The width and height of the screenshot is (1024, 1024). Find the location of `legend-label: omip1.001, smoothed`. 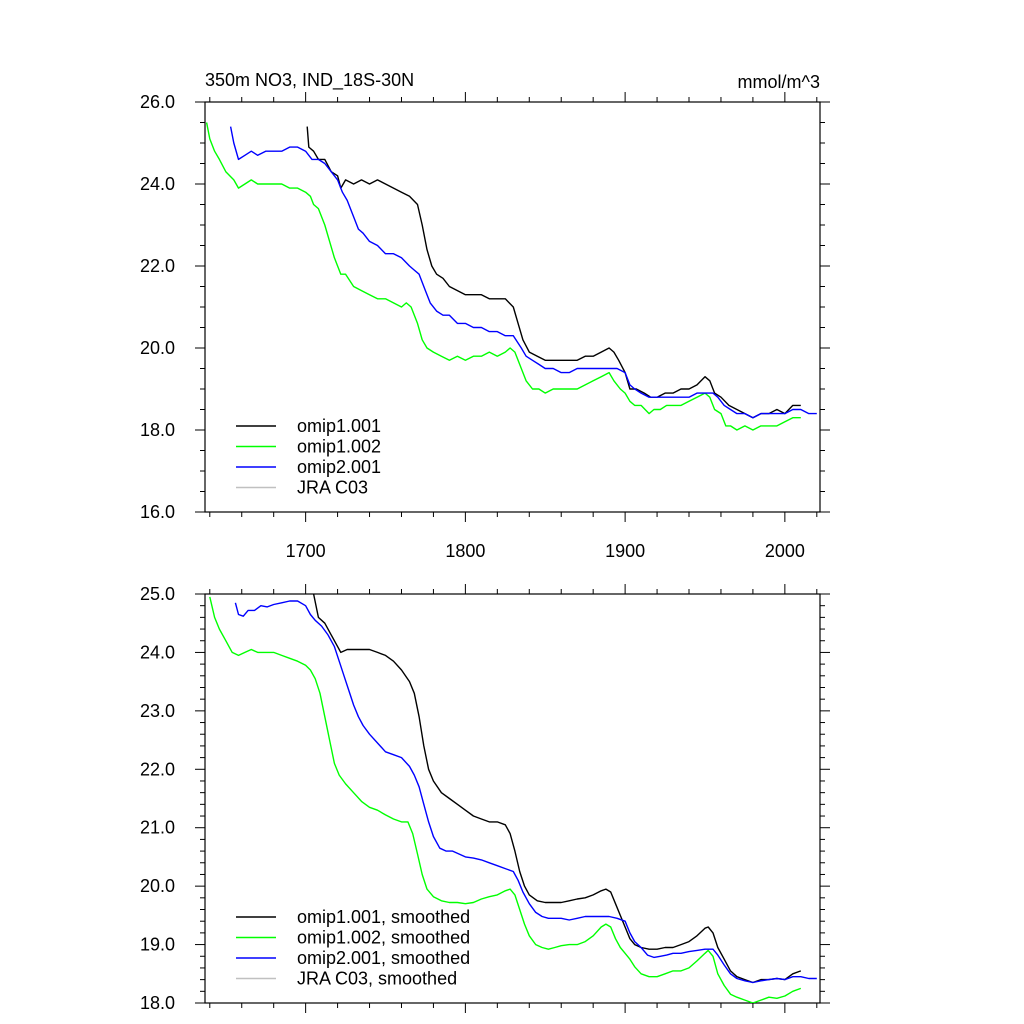

legend-label: omip1.001, smoothed is located at coordinates (383, 917).